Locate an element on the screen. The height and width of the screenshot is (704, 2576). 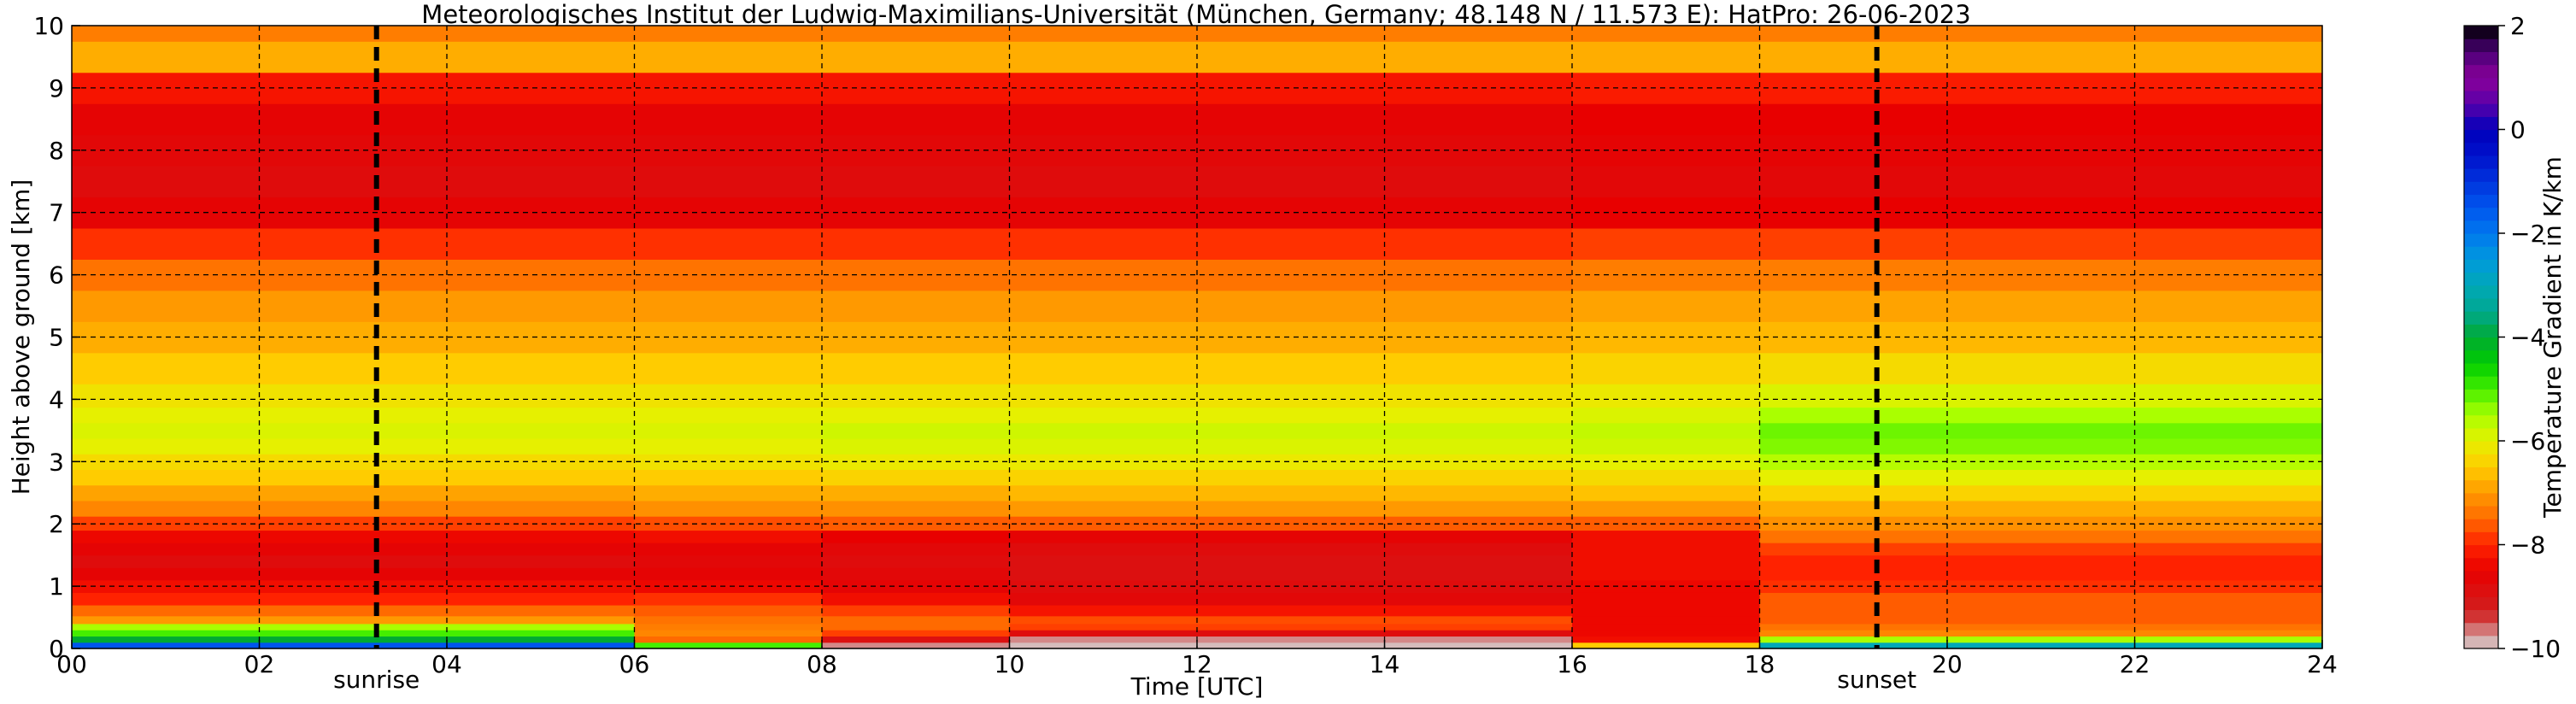
colorbar-tick-label: −4 is located at coordinates (2527, 338).